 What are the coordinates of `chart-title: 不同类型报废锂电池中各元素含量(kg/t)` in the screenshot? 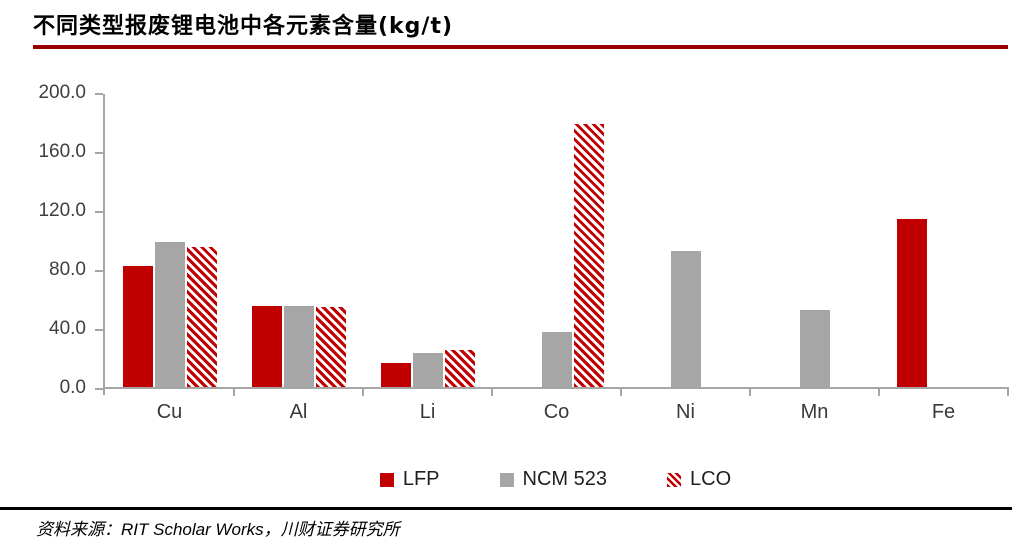 It's located at (243, 26).